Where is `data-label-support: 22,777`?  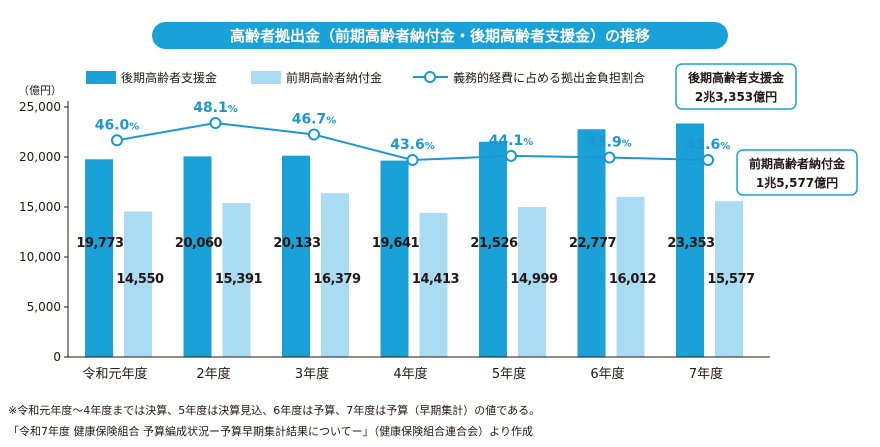
data-label-support: 22,777 is located at coordinates (593, 243).